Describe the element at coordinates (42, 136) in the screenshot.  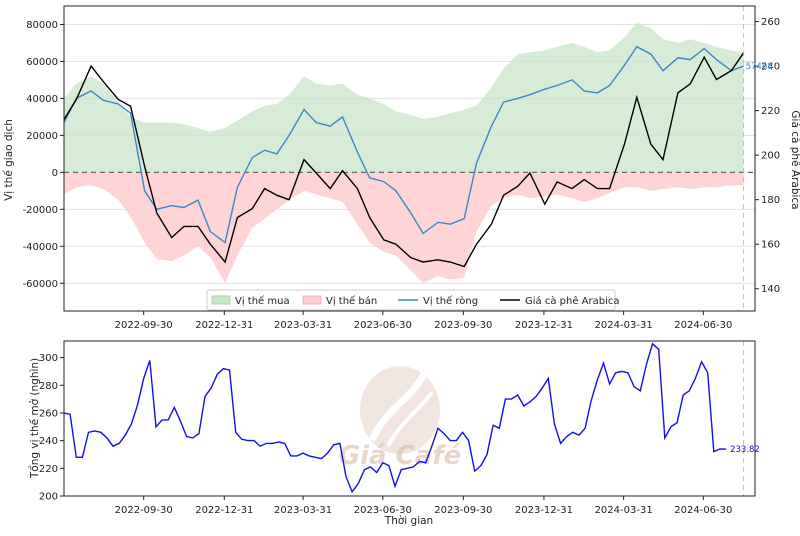
I see `left-tick-label-20000: 20000` at that location.